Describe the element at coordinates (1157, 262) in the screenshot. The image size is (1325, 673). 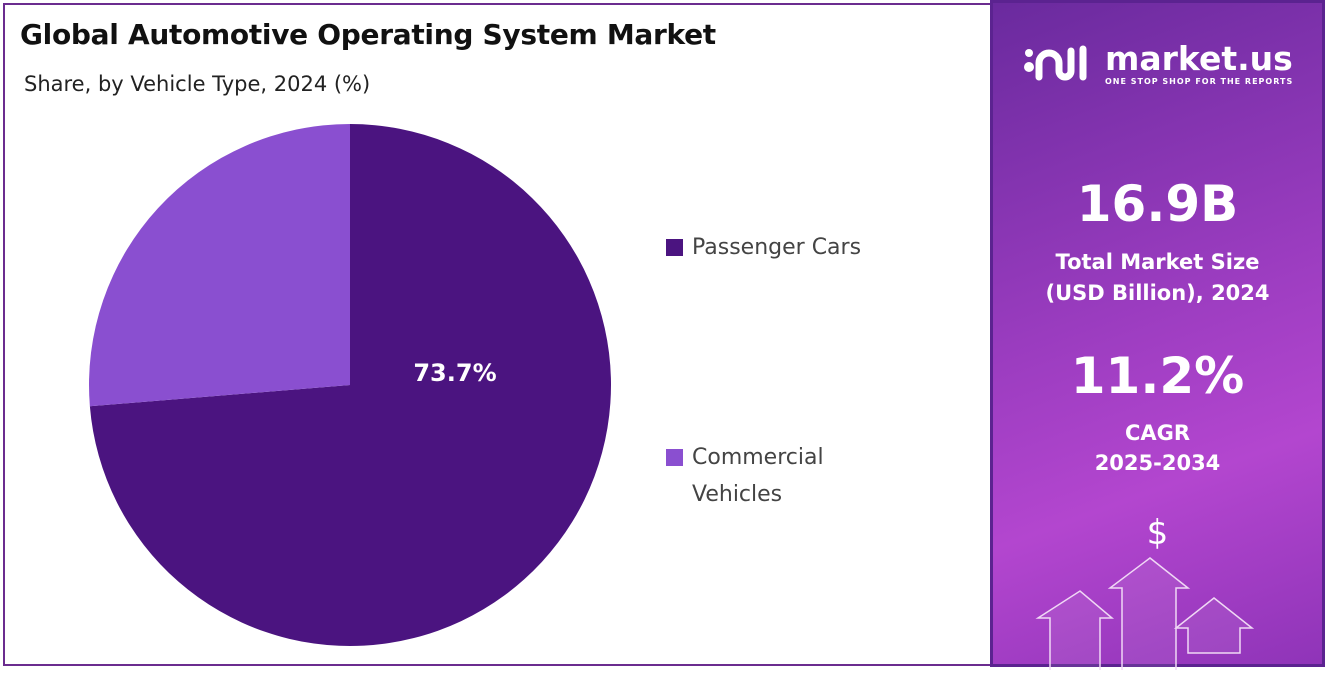
I see `market-size-label-1: Total Market Size` at that location.